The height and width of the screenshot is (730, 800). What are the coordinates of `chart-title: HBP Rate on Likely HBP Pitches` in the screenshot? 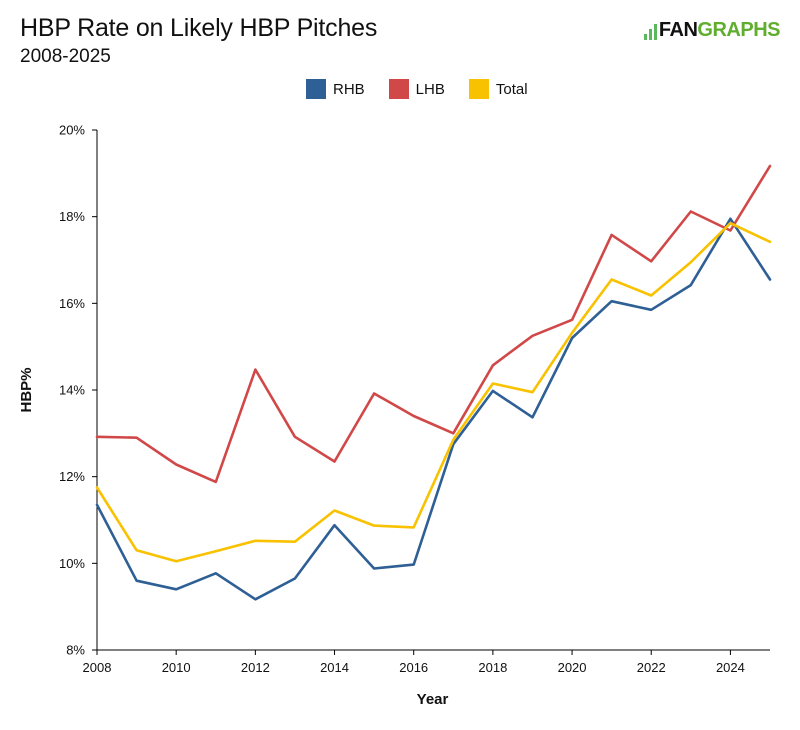 It's located at (199, 28).